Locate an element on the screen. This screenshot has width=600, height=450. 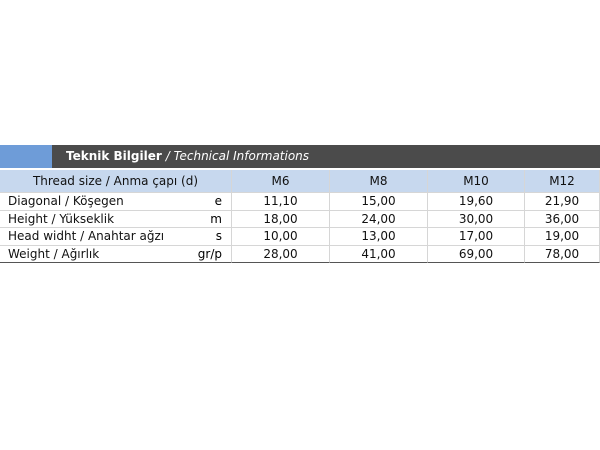
value-cell: 10,00 is located at coordinates (281, 237).